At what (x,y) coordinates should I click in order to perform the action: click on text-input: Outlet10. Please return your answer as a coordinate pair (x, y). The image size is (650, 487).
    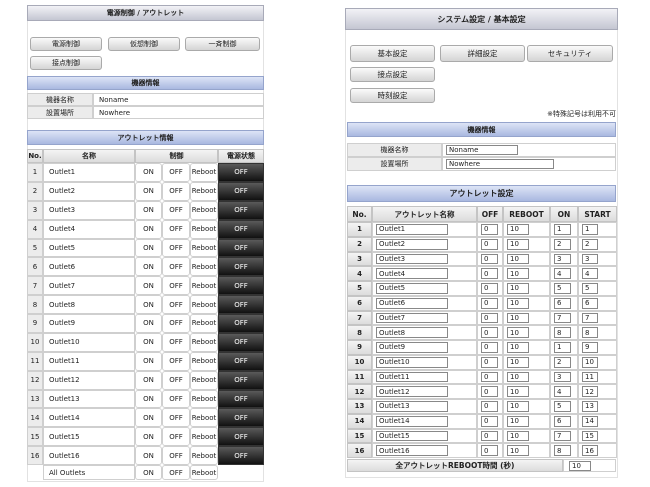
    Looking at the image, I should click on (412, 362).